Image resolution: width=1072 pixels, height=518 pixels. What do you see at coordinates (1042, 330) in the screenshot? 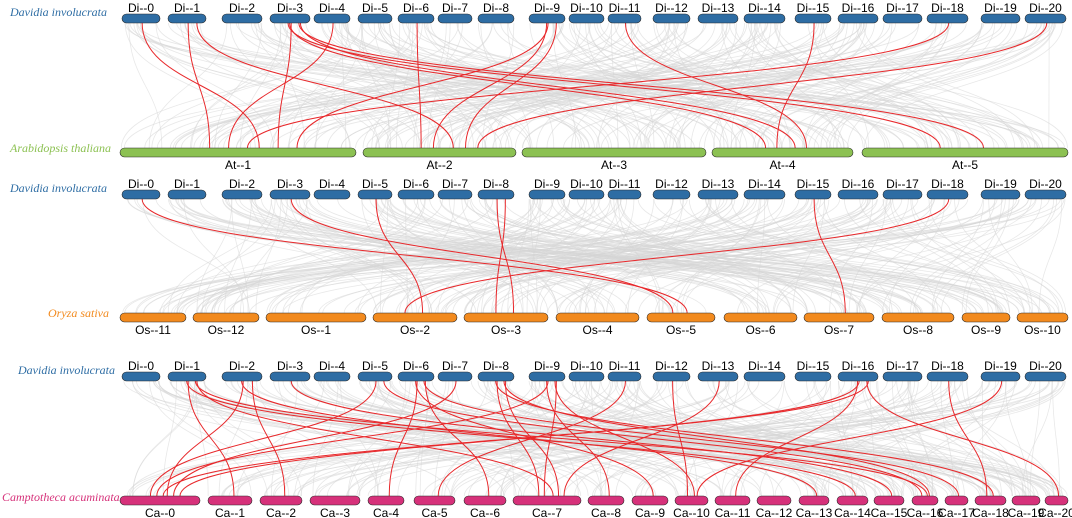
I see `bottom-chromosome-label: Os--10` at bounding box center [1042, 330].